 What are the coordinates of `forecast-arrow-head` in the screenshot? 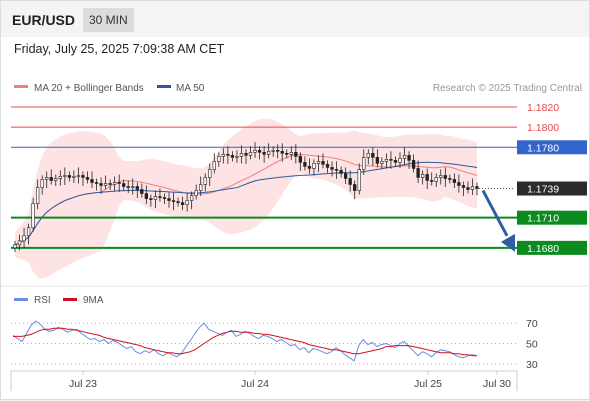 It's located at (508, 242).